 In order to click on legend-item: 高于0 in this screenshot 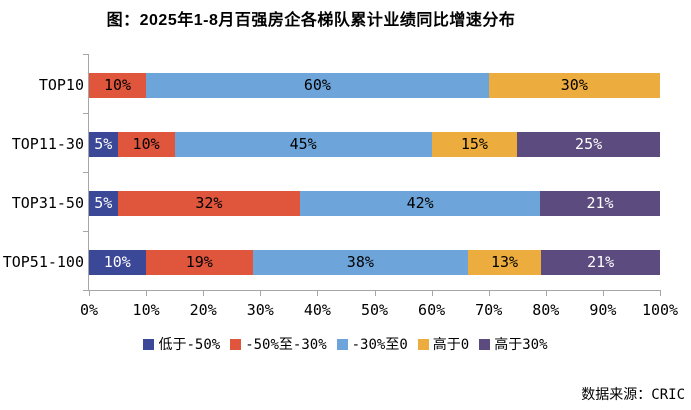, I will do `click(443, 344)`.